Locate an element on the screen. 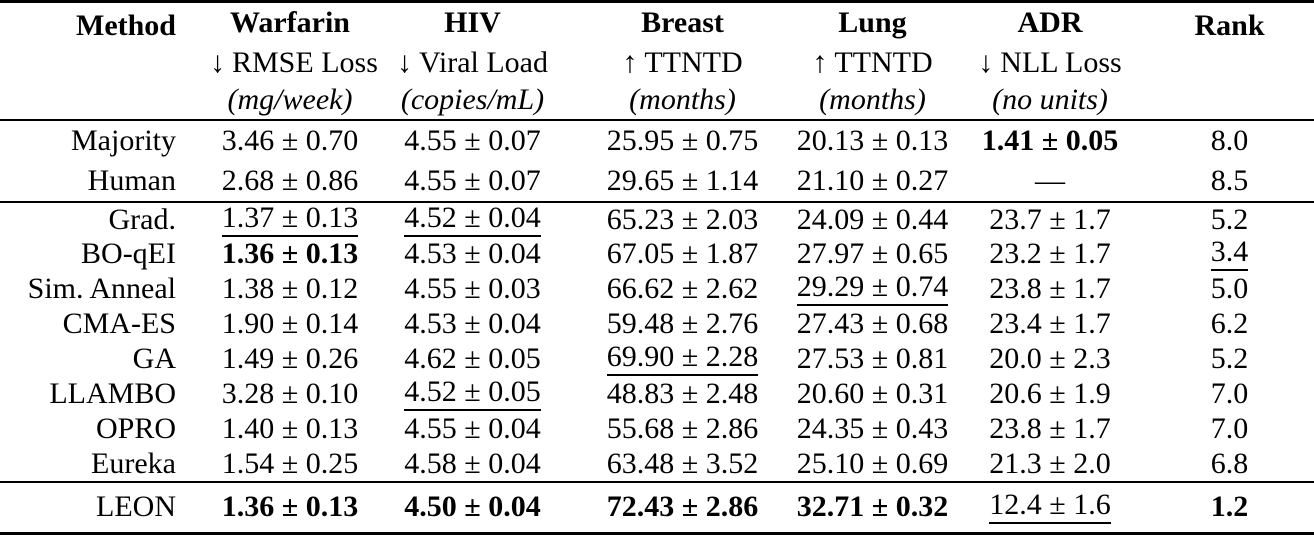 This screenshot has height=551, width=1314. value-cell: 20.6 ± 1.9 is located at coordinates (1050, 393).